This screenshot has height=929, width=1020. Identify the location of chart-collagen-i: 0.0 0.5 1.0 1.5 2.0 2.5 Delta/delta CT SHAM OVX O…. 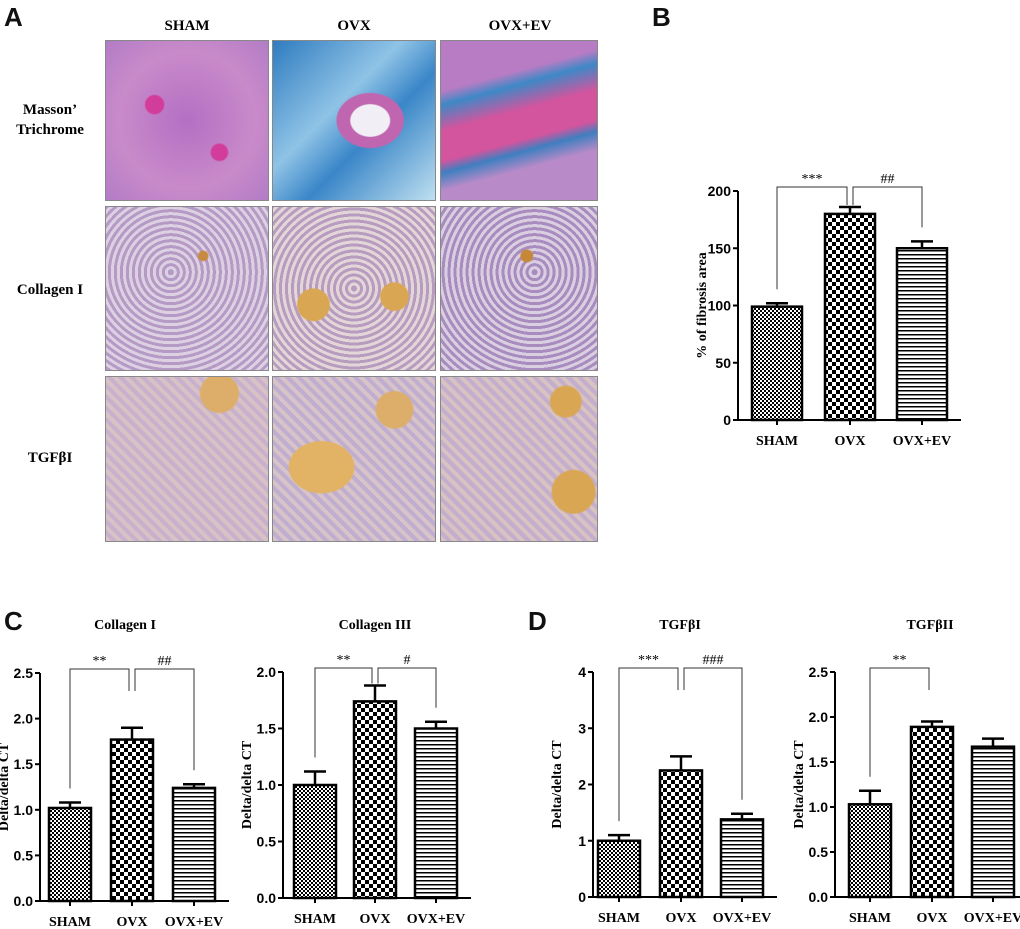
(114, 791).